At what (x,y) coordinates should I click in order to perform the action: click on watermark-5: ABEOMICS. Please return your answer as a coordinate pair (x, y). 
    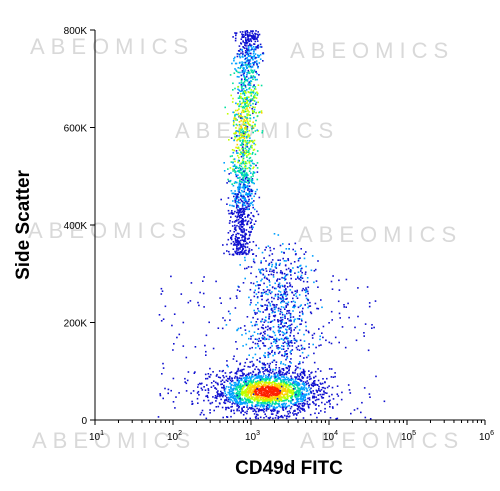
    Looking at the image, I should click on (380, 234).